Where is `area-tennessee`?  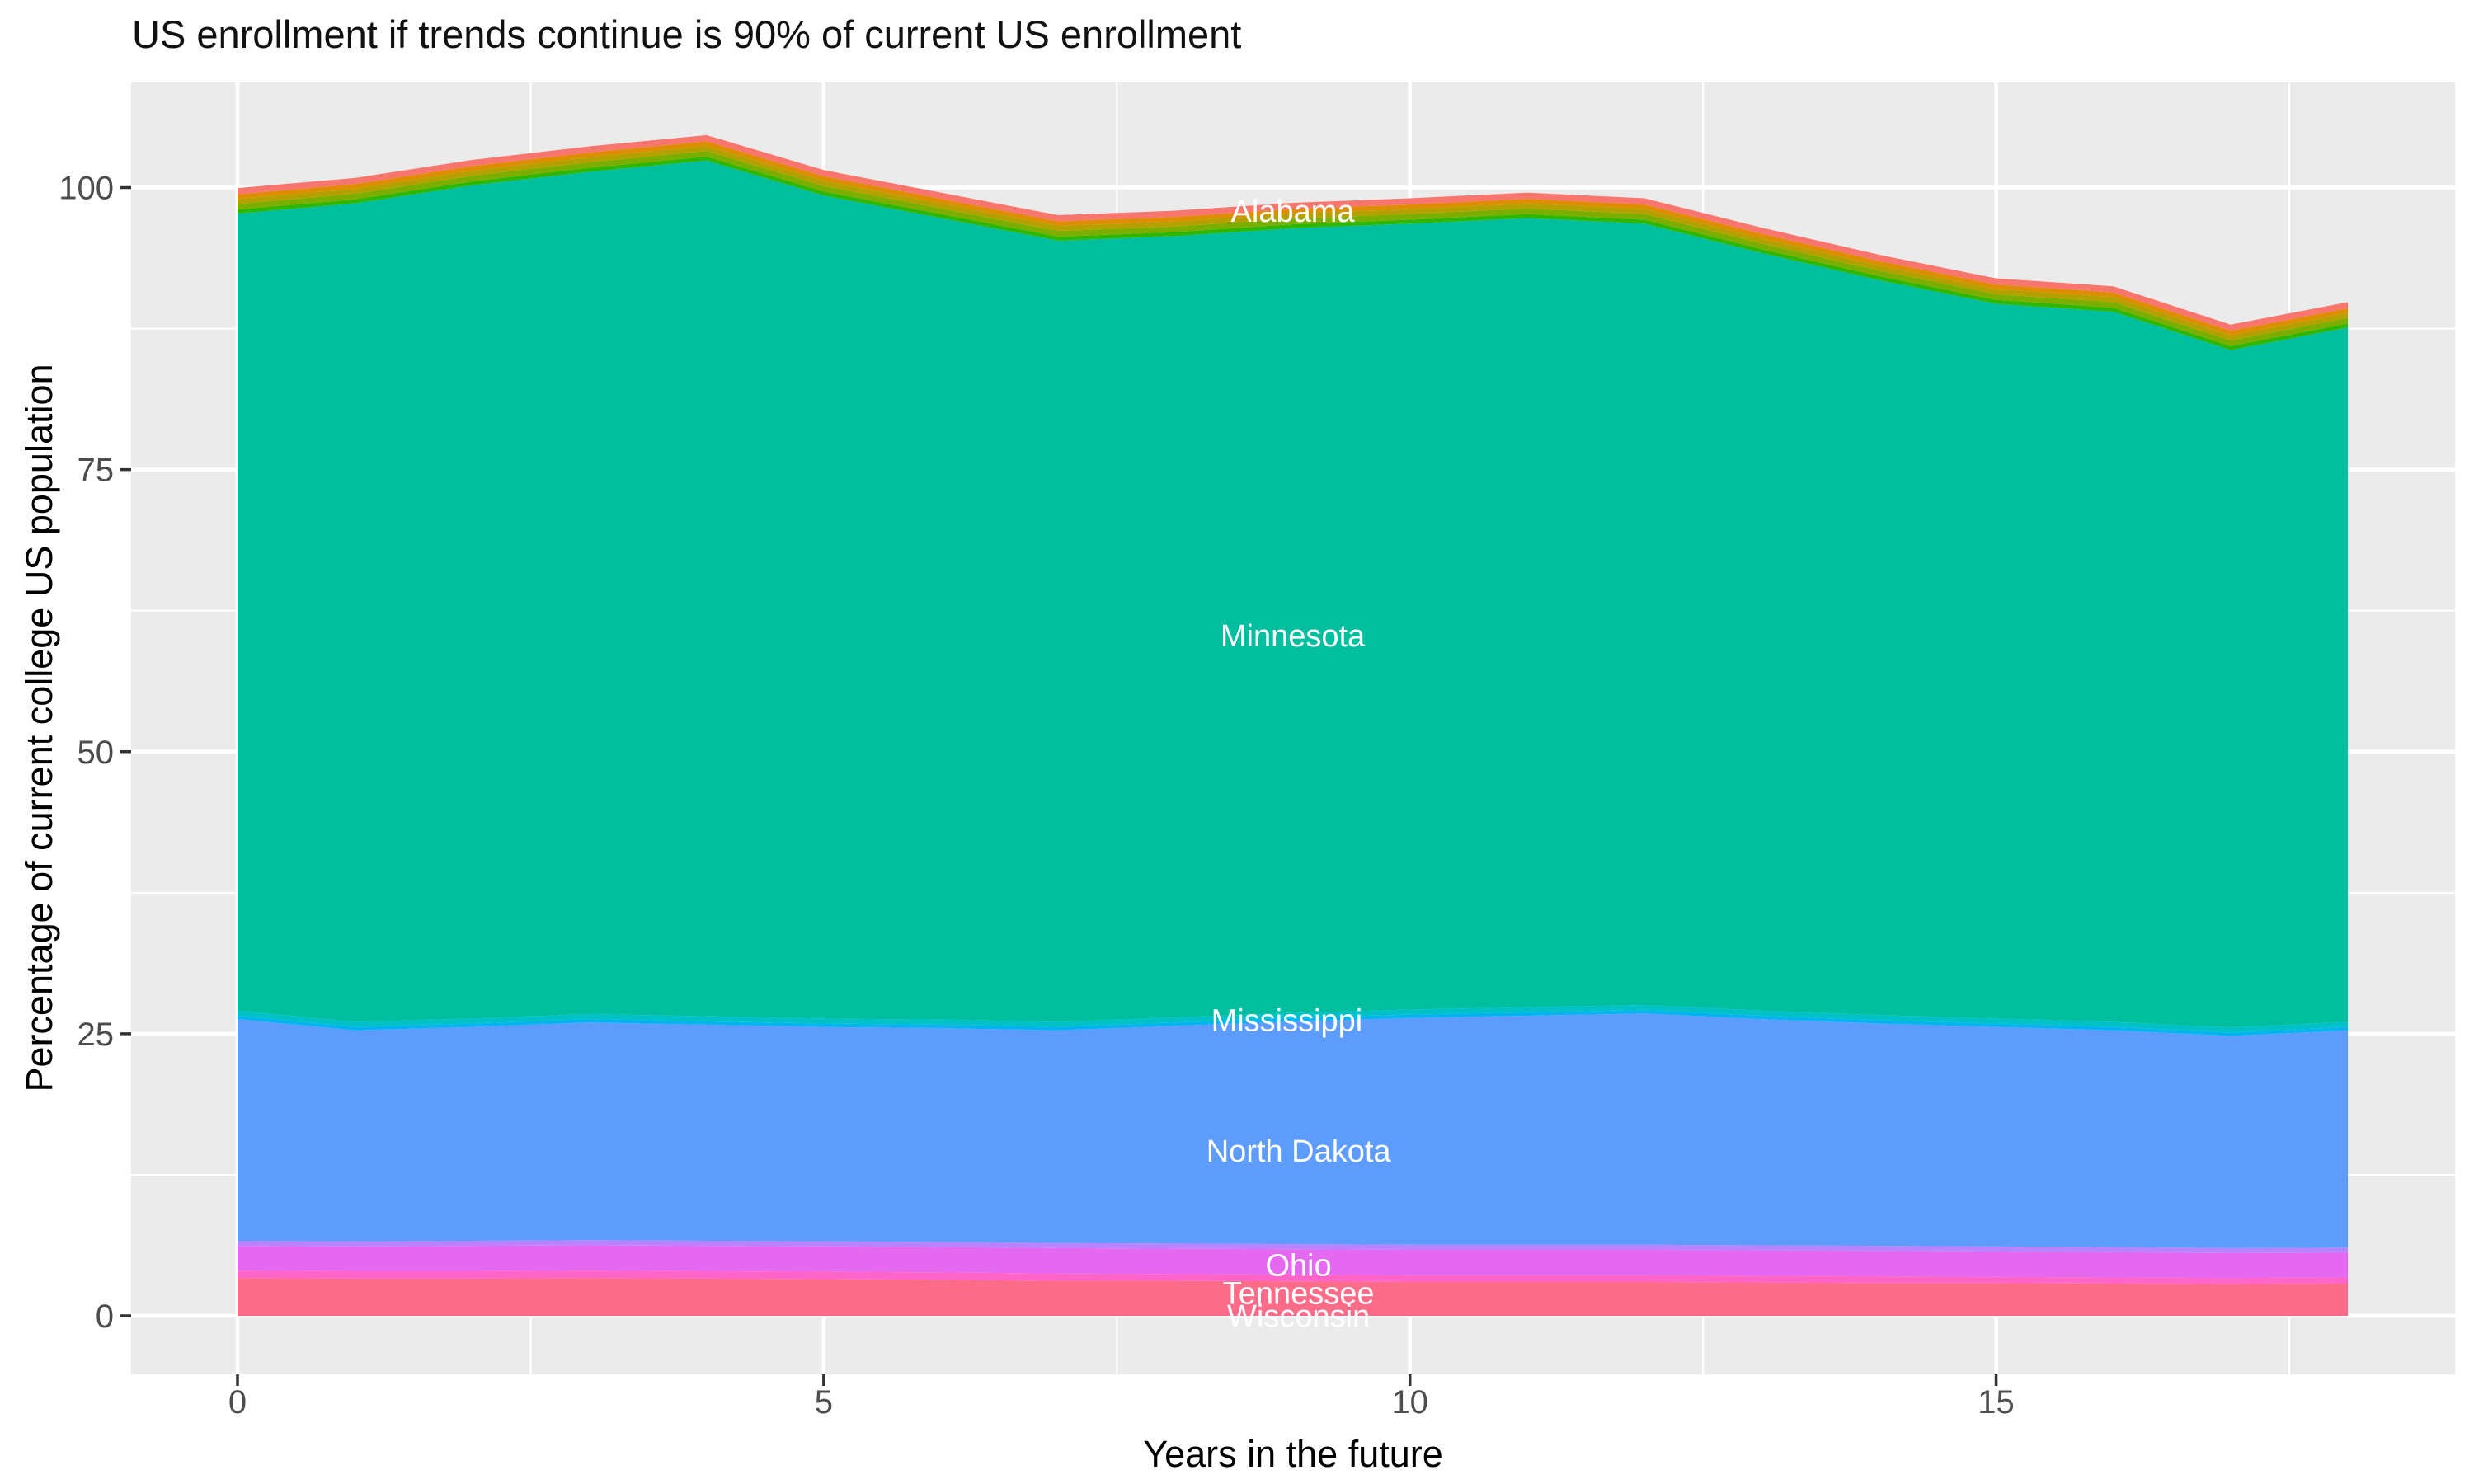
area-tennessee is located at coordinates (1293, 1277).